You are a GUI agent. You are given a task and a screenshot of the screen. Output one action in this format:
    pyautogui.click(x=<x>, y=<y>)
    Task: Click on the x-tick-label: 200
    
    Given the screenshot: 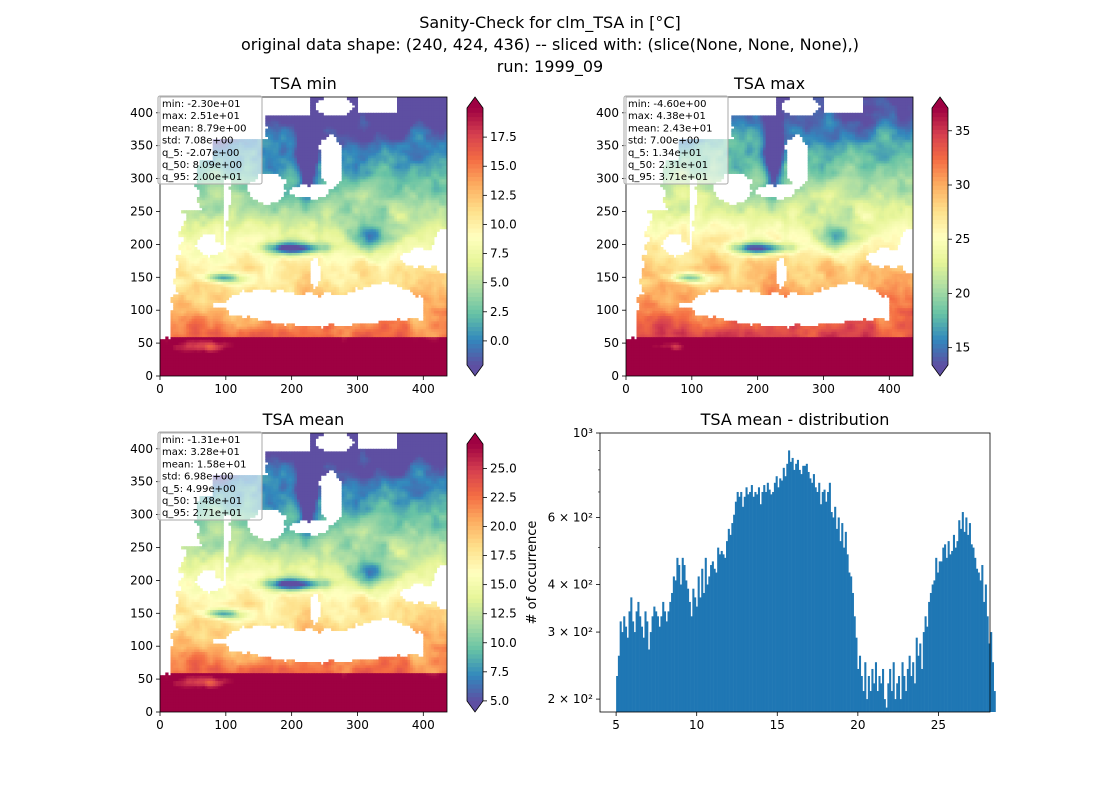 What is the action you would take?
    pyautogui.click(x=291, y=389)
    